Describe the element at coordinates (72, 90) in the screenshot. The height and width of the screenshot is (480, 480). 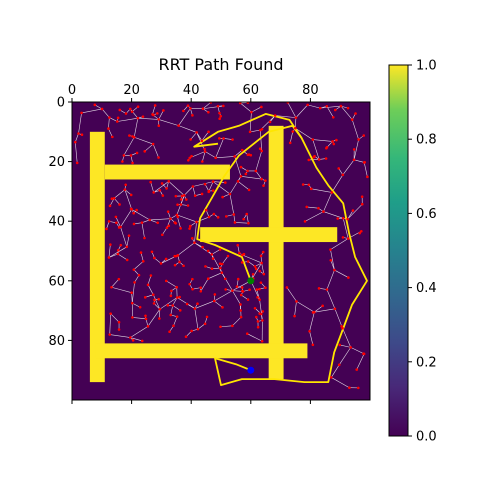
I see `x-tick-label: 0` at that location.